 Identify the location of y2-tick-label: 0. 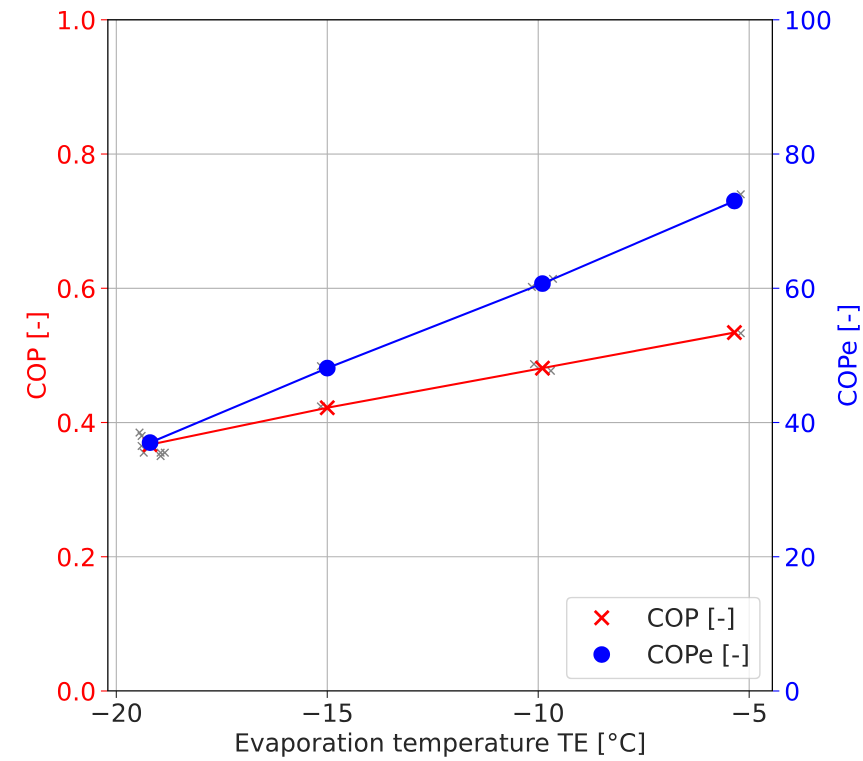
(792, 691).